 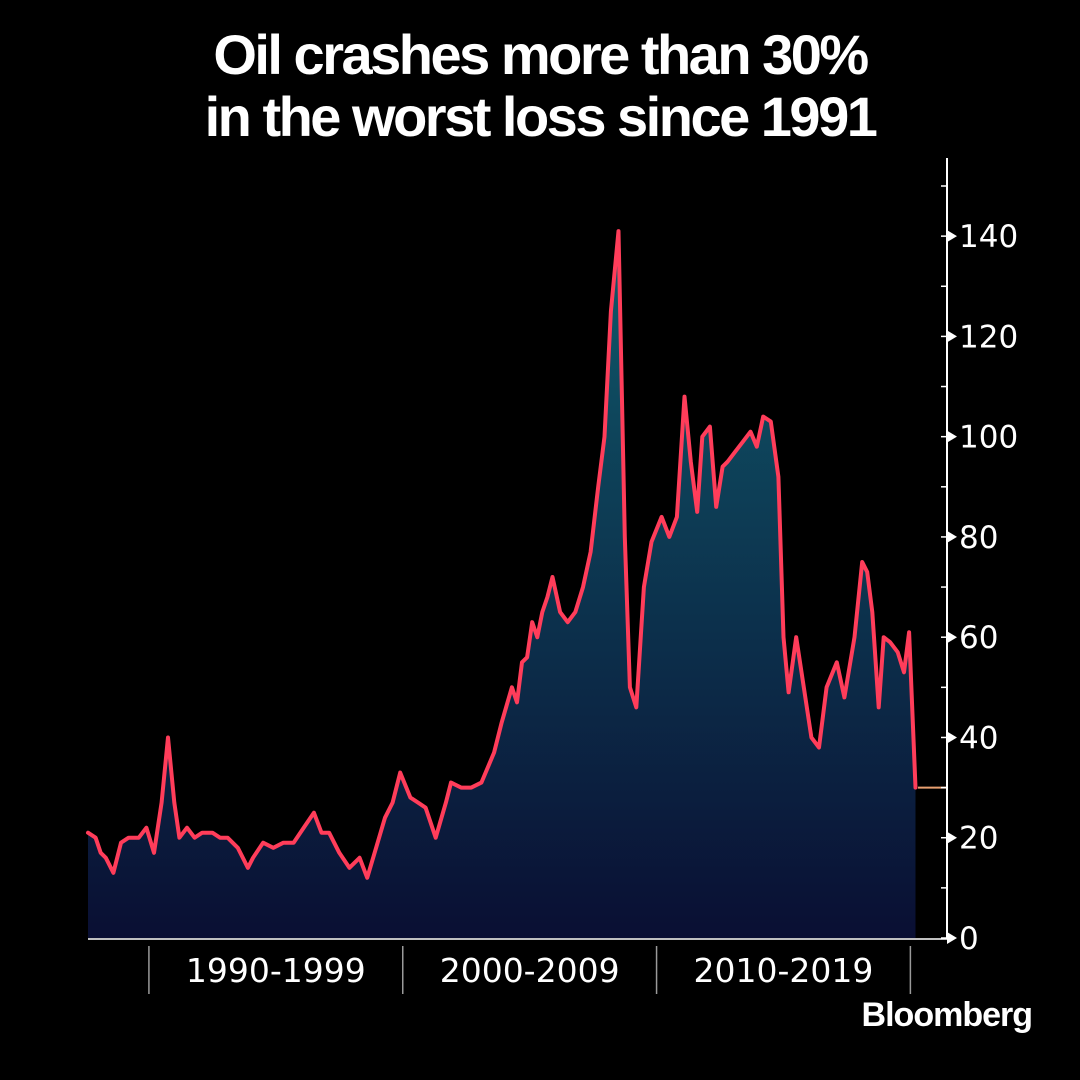 I want to click on x-category-label: 2000-2009, so click(x=530, y=970).